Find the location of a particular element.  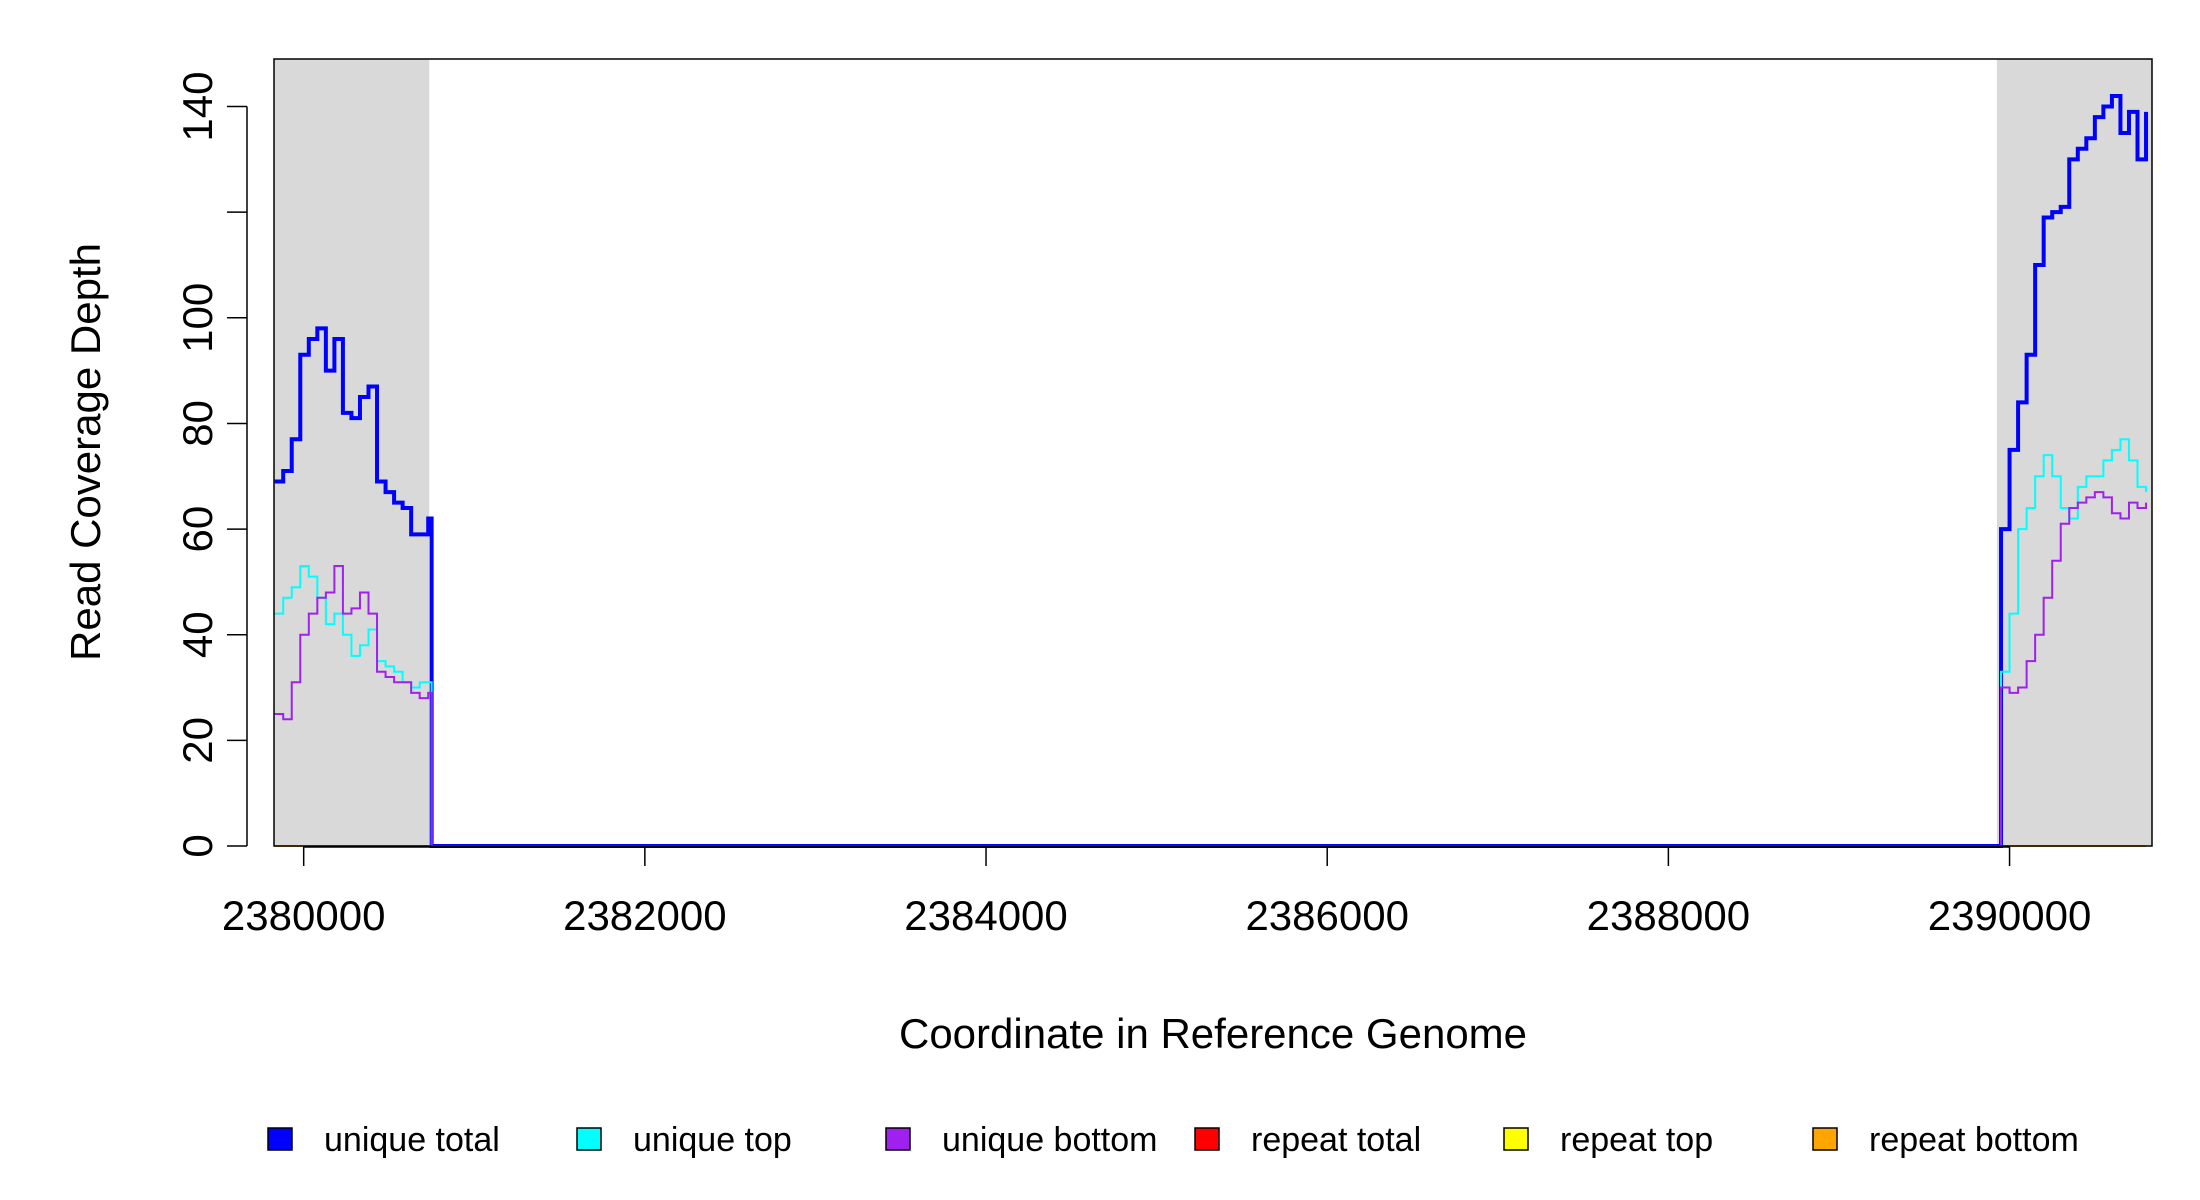

legend-label: repeat total is located at coordinates (1336, 1140).